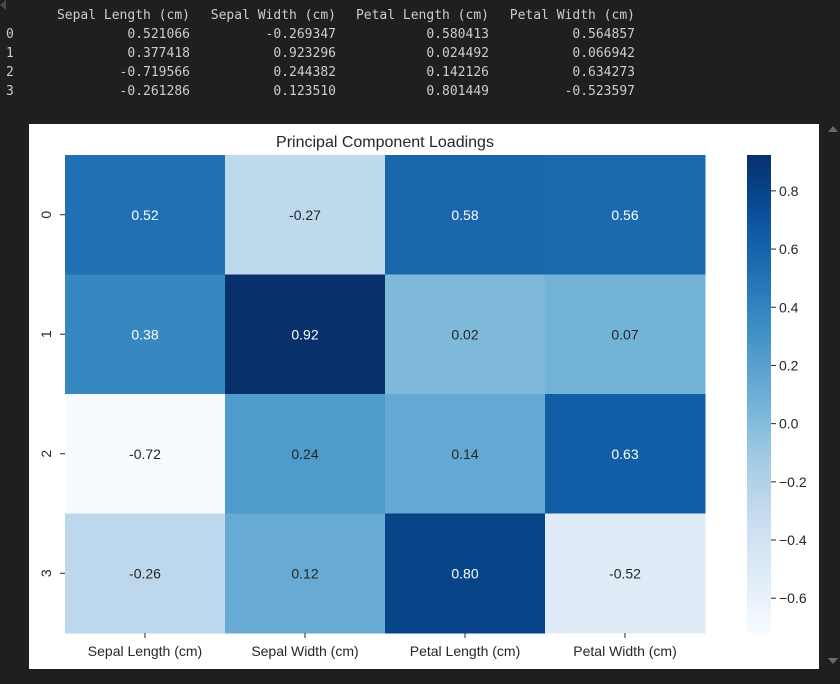  Describe the element at coordinates (46, 334) in the screenshot. I see `y-tick-label: 1` at that location.